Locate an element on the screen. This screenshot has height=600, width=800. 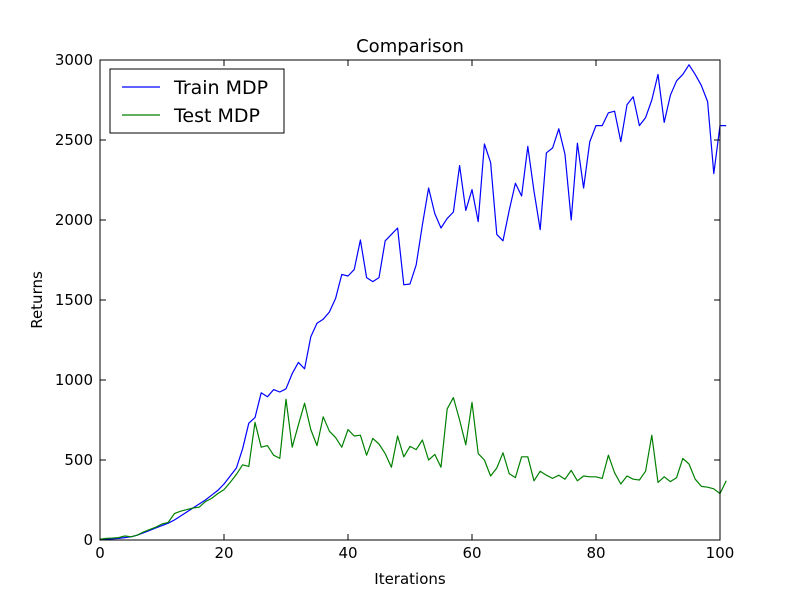
y-tick-label: 1500 is located at coordinates (74, 300).